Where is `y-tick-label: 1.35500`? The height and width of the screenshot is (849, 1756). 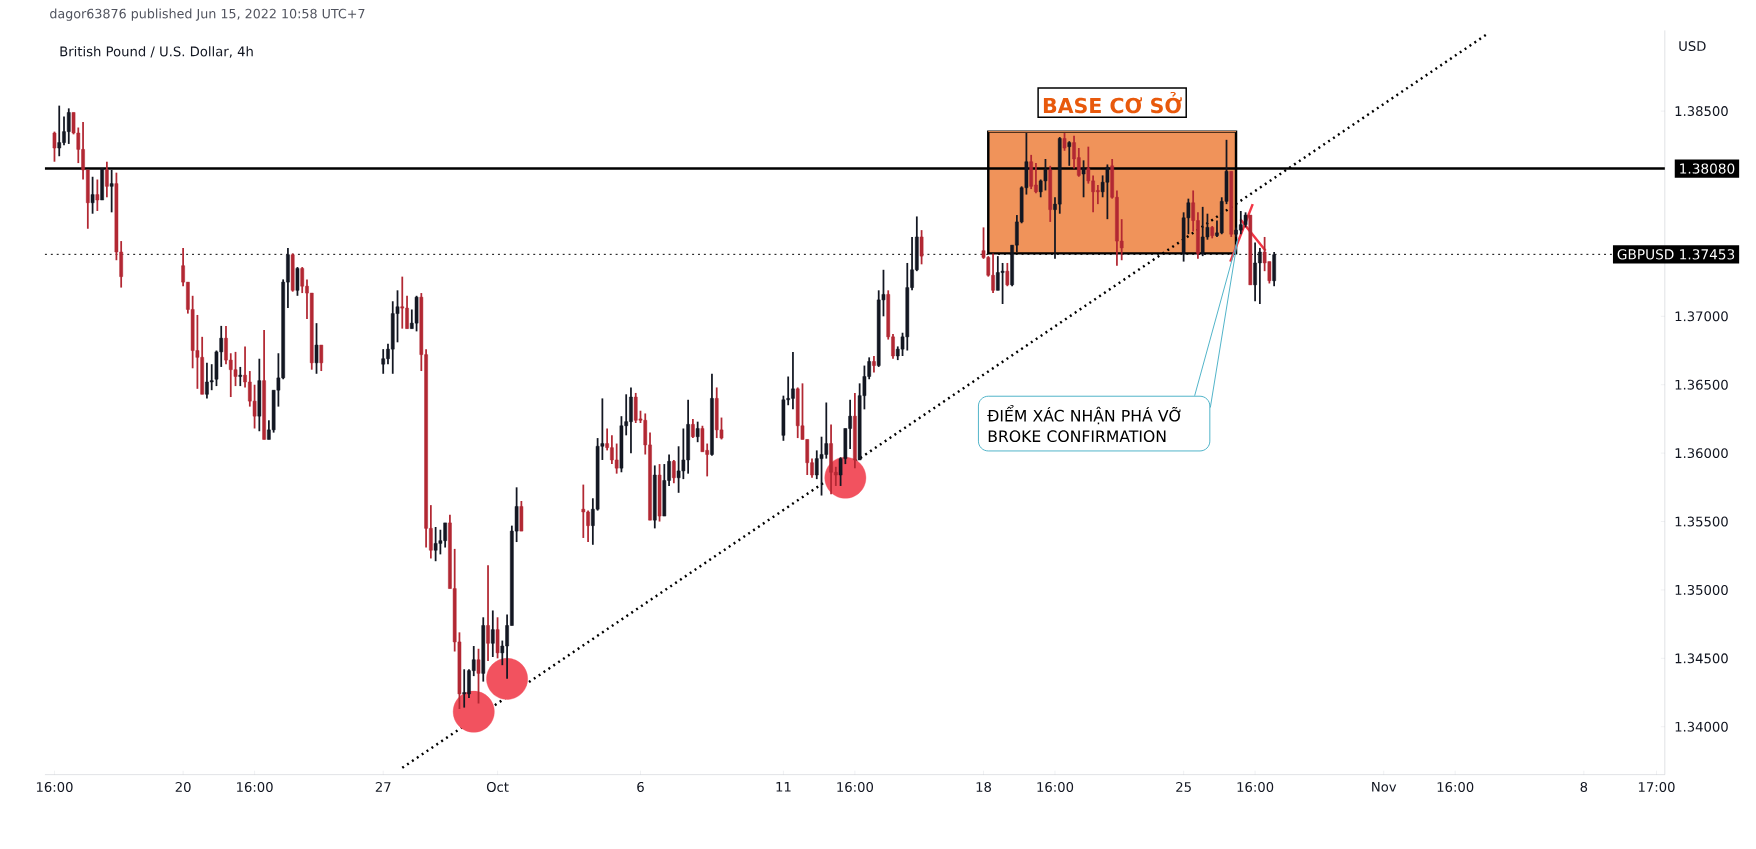
y-tick-label: 1.35500 is located at coordinates (1701, 521).